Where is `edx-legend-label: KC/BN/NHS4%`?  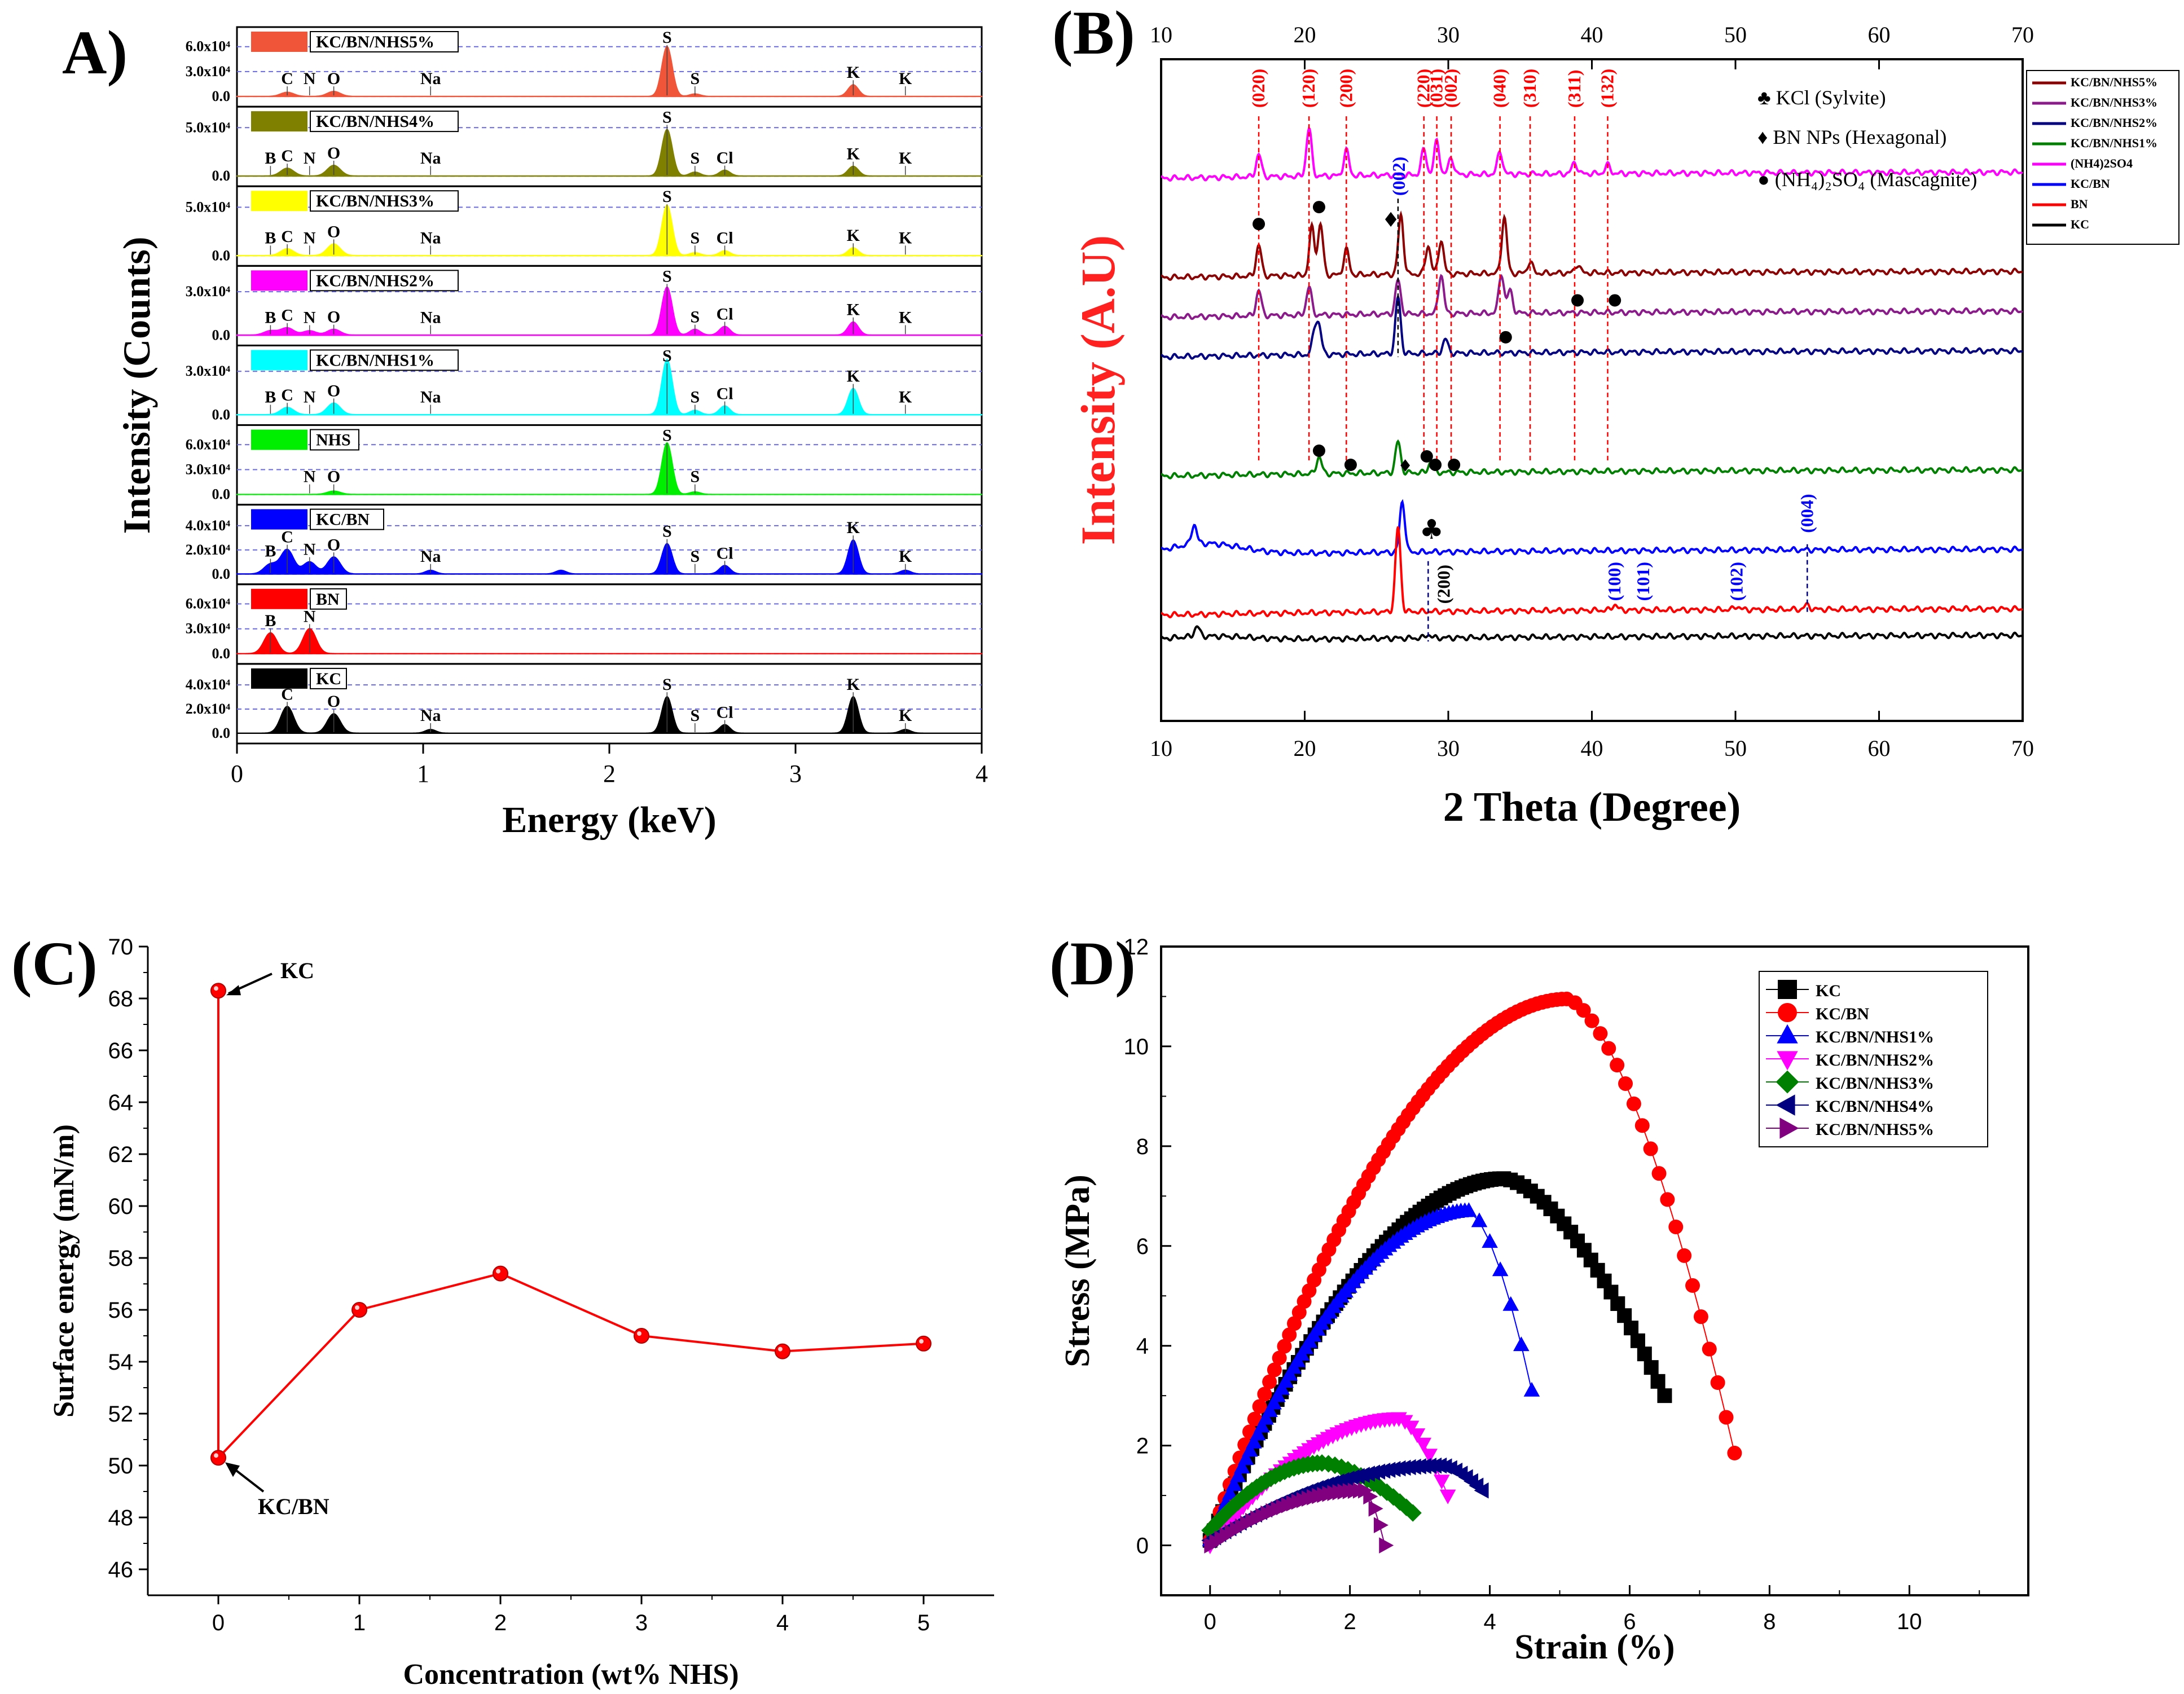 edx-legend-label: KC/BN/NHS4% is located at coordinates (375, 121).